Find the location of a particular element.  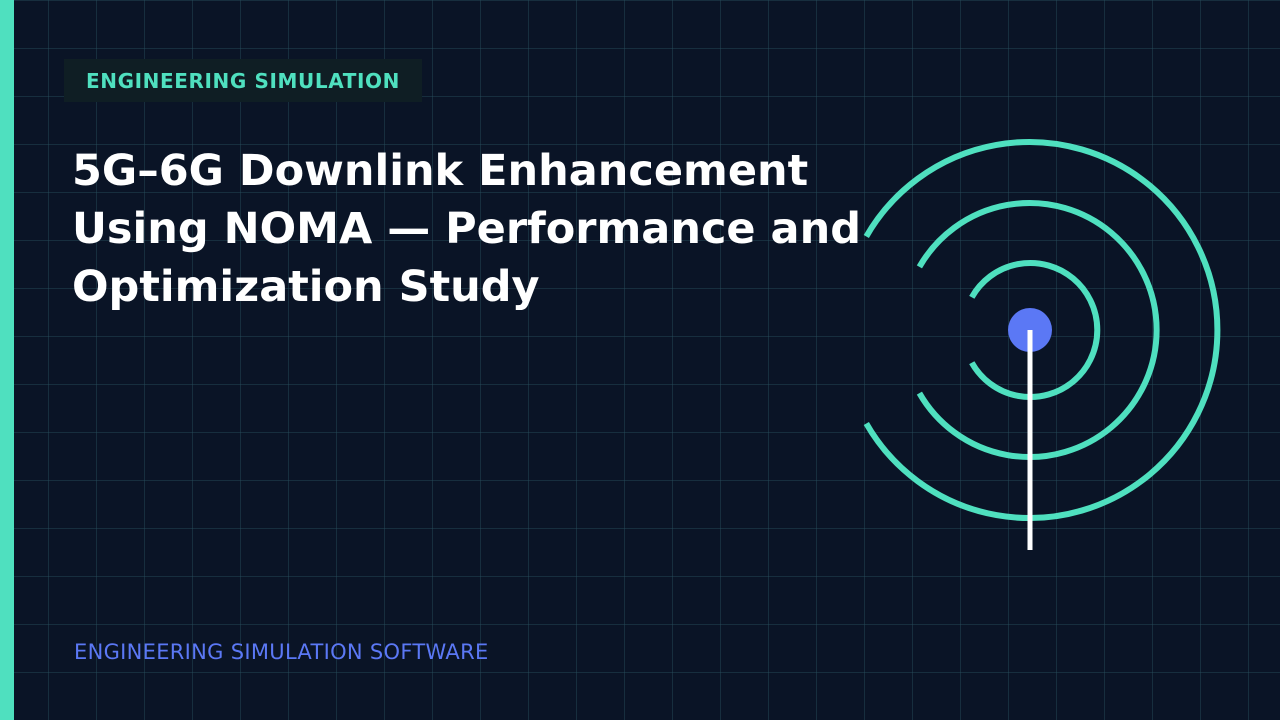

category-tag: ENGINEERING SIMULATION is located at coordinates (243, 80).